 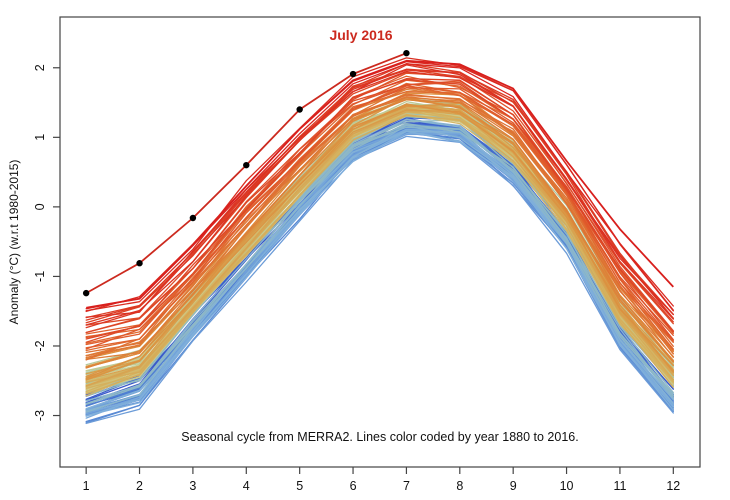 What do you see at coordinates (406, 486) in the screenshot?
I see `x-tick-label: 7` at bounding box center [406, 486].